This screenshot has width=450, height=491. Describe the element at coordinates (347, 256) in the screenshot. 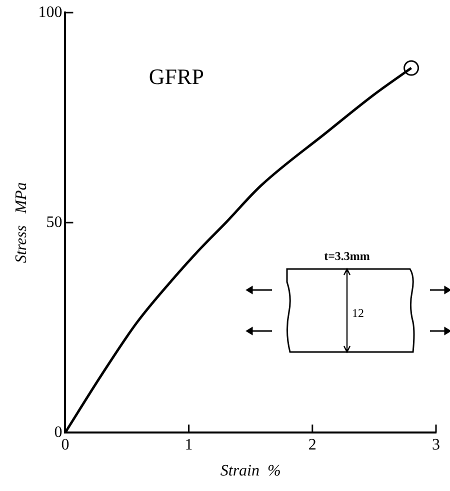

I see `annotation: t=3.3mm` at that location.